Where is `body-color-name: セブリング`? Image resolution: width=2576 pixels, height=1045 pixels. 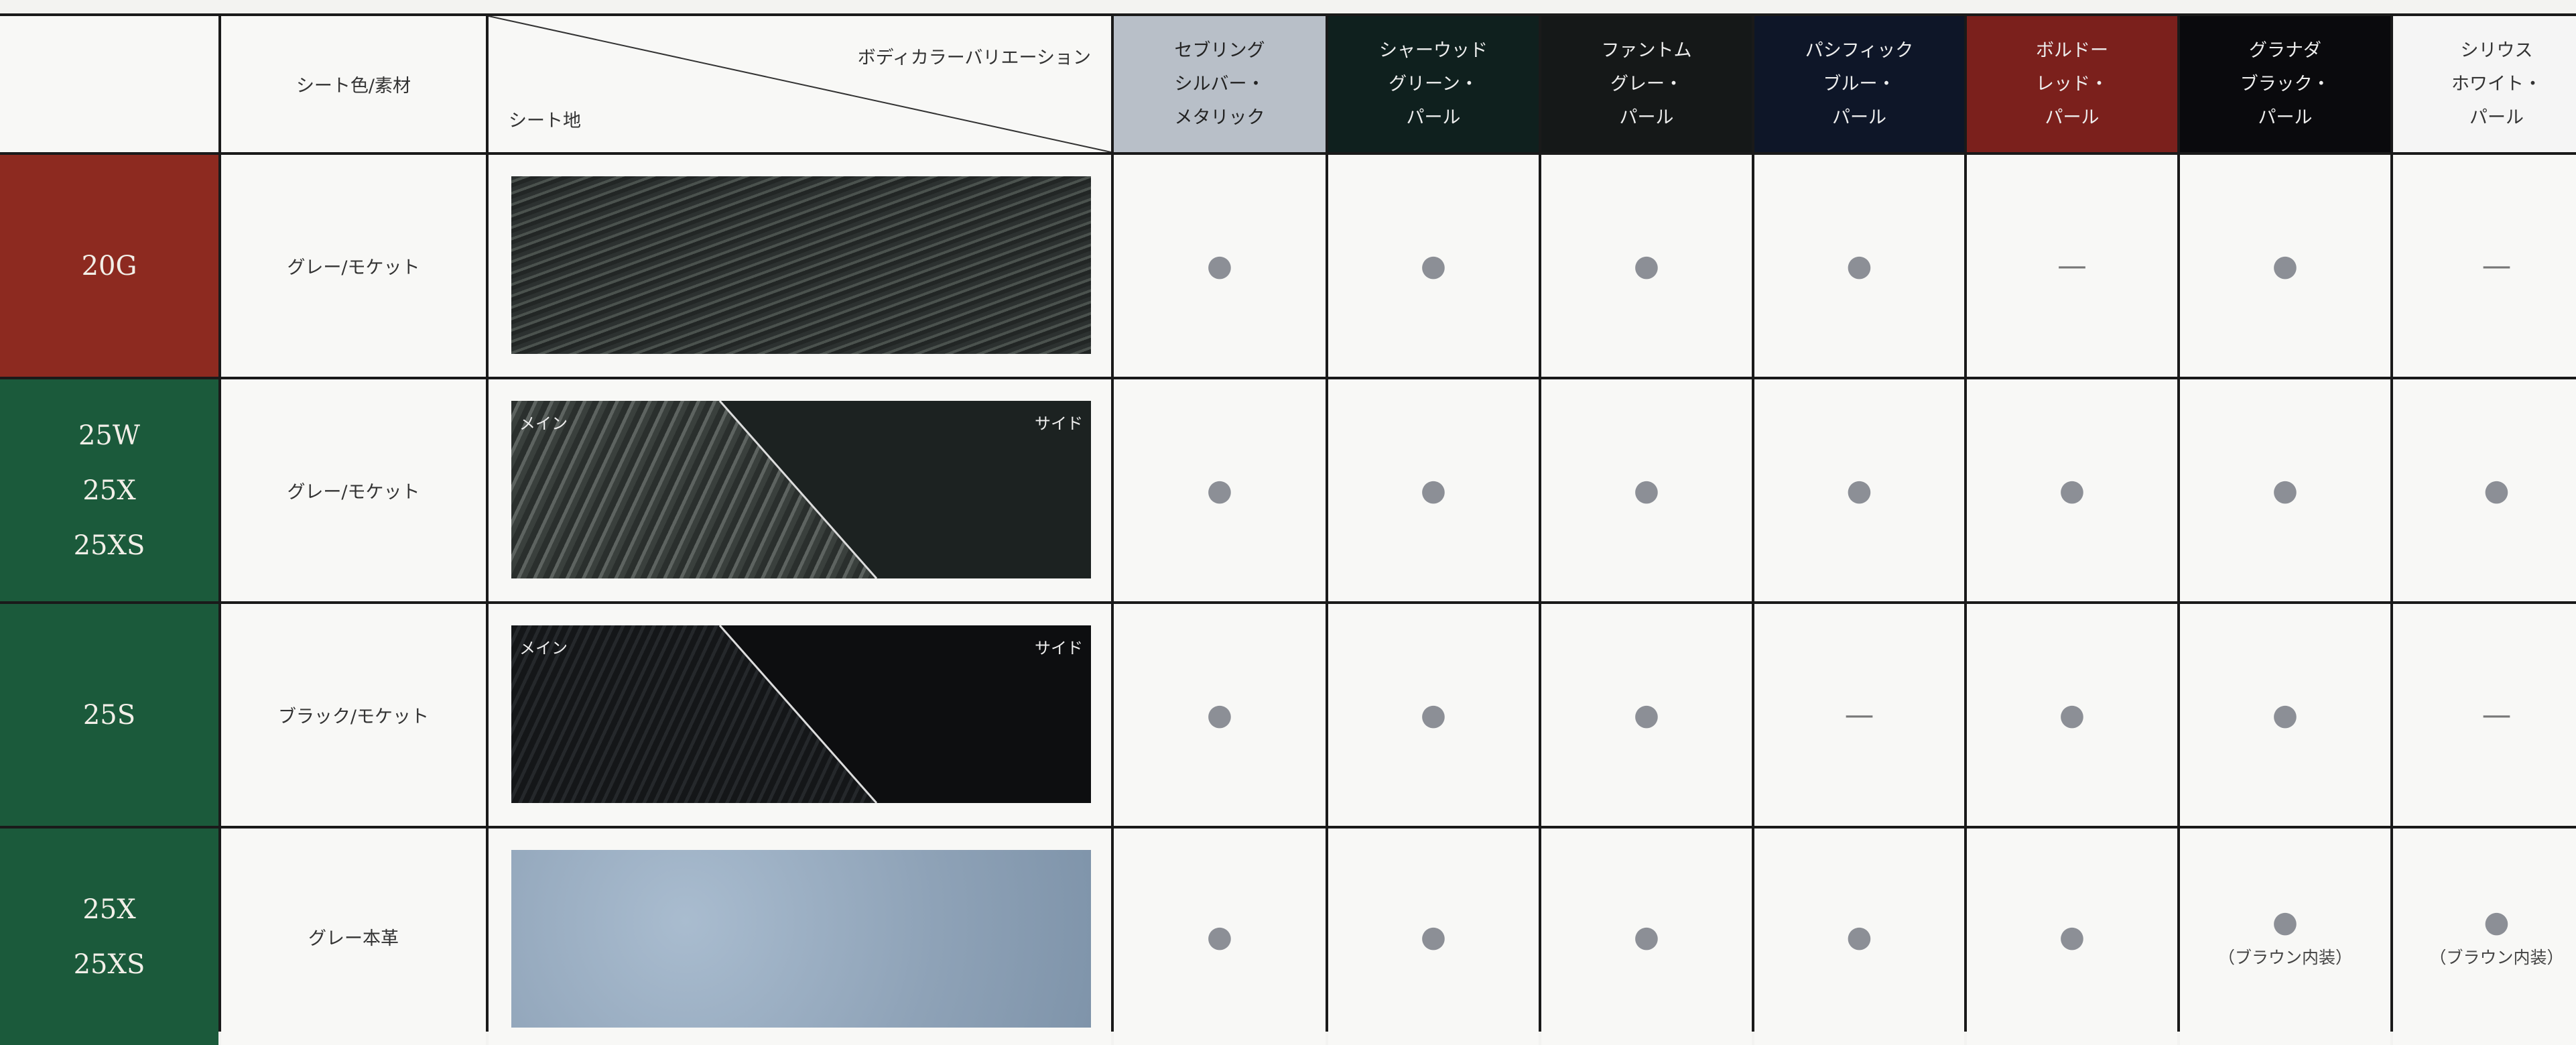 body-color-name: セブリング is located at coordinates (1219, 51).